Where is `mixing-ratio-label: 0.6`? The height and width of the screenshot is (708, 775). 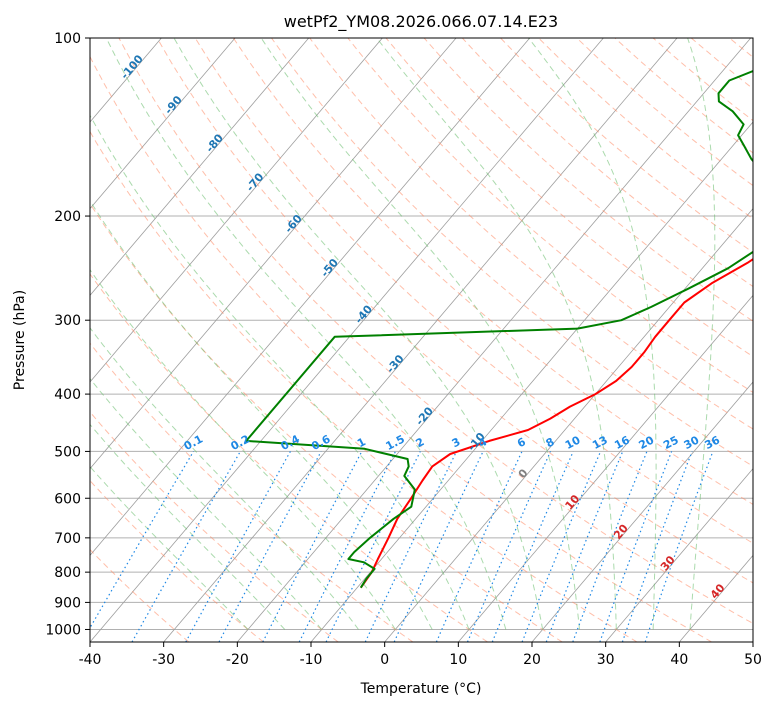
mixing-ratio-label: 0.6 is located at coordinates (321, 442).